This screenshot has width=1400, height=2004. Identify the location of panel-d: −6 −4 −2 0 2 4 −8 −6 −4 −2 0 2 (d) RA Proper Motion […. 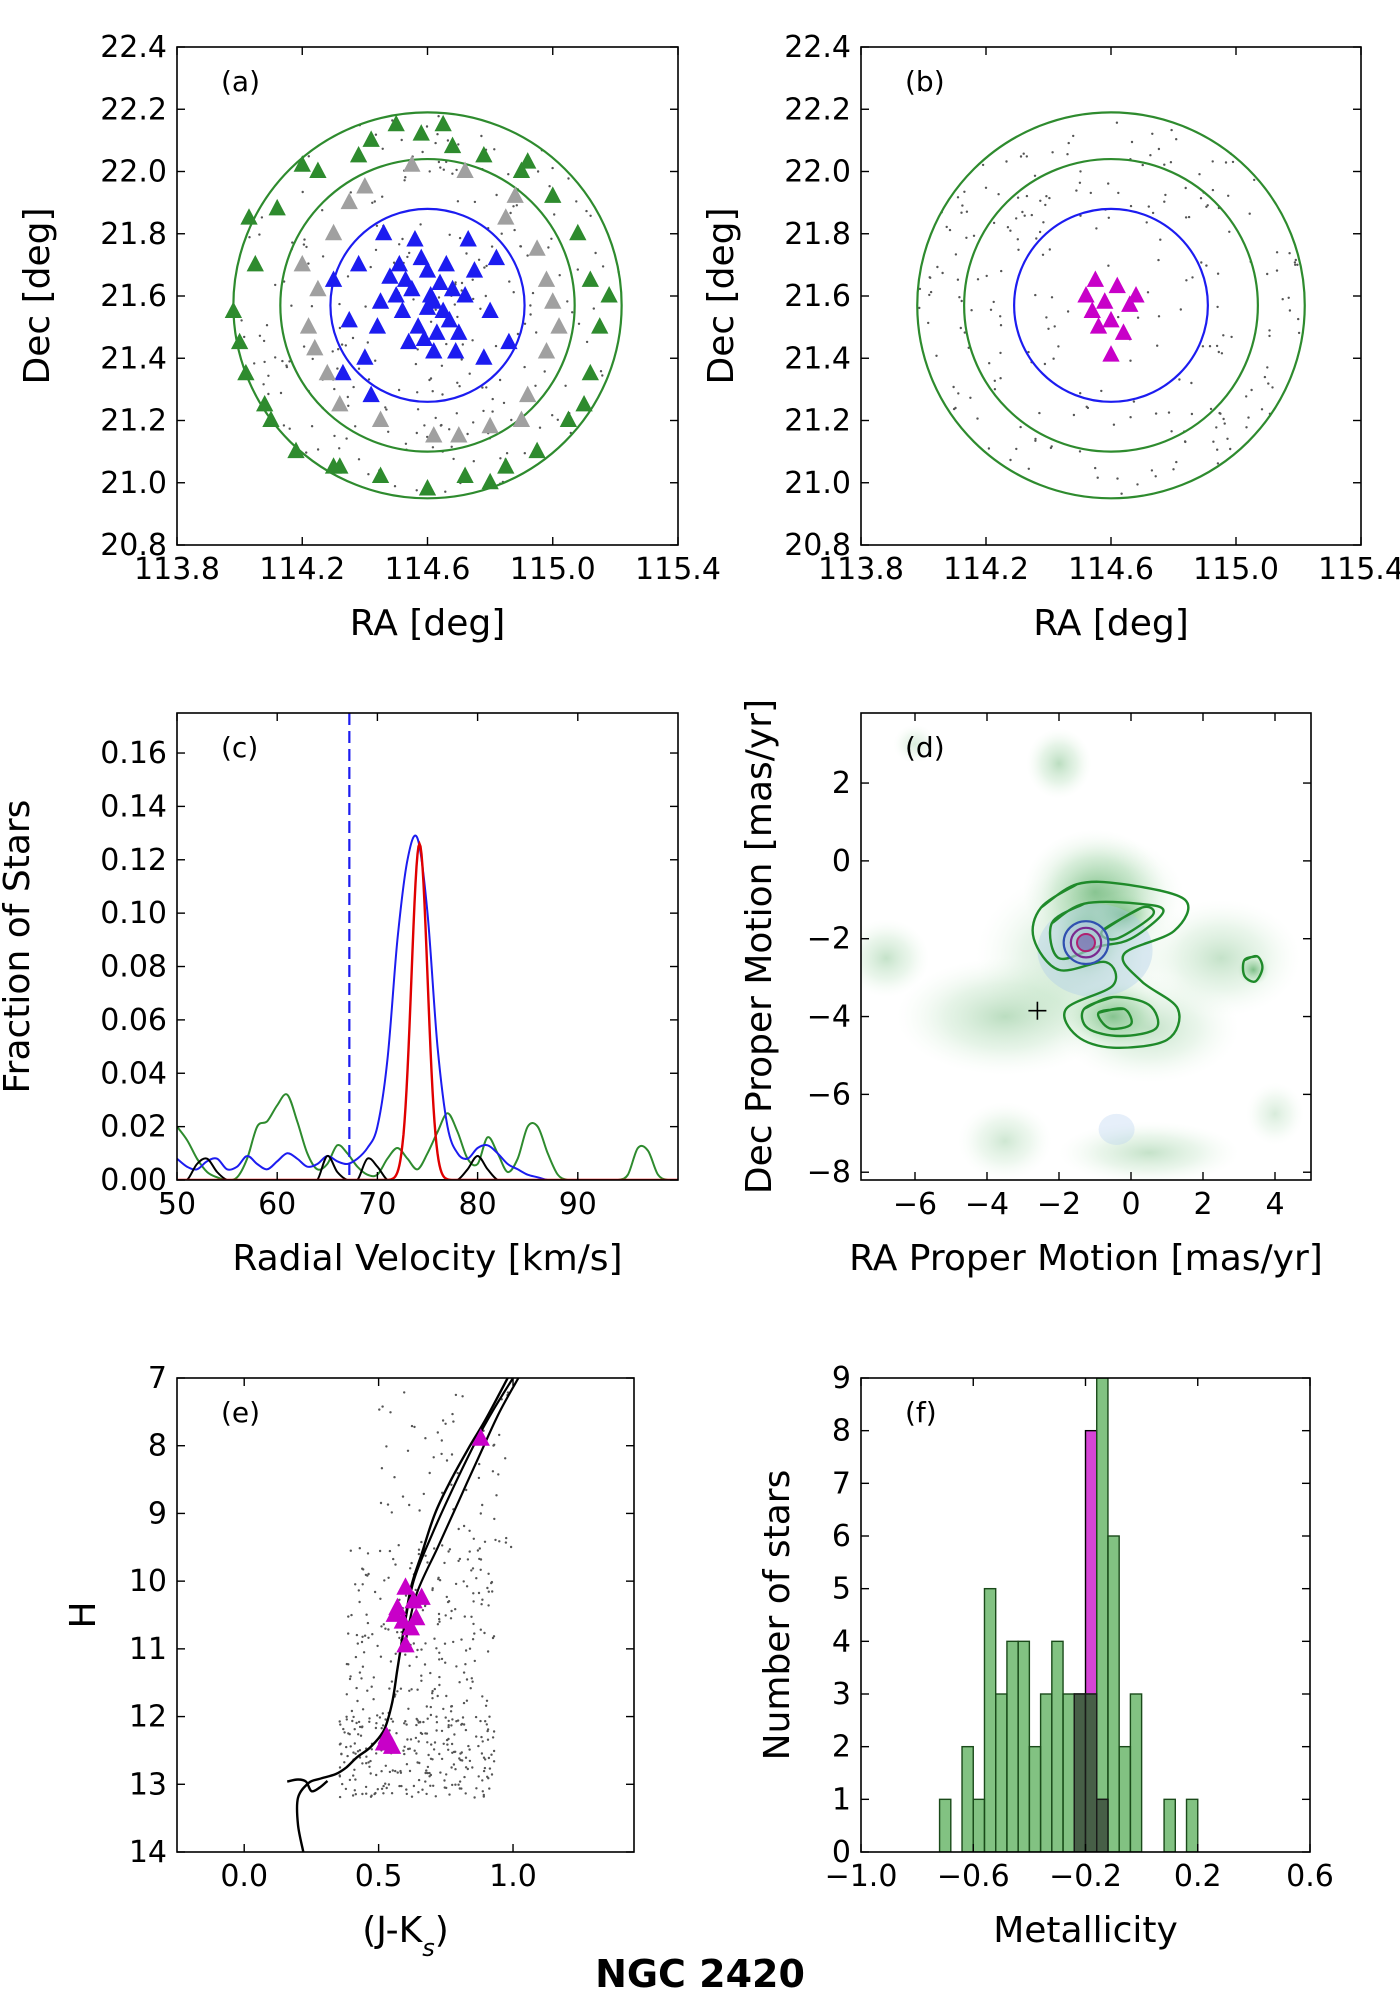
(1031, 989).